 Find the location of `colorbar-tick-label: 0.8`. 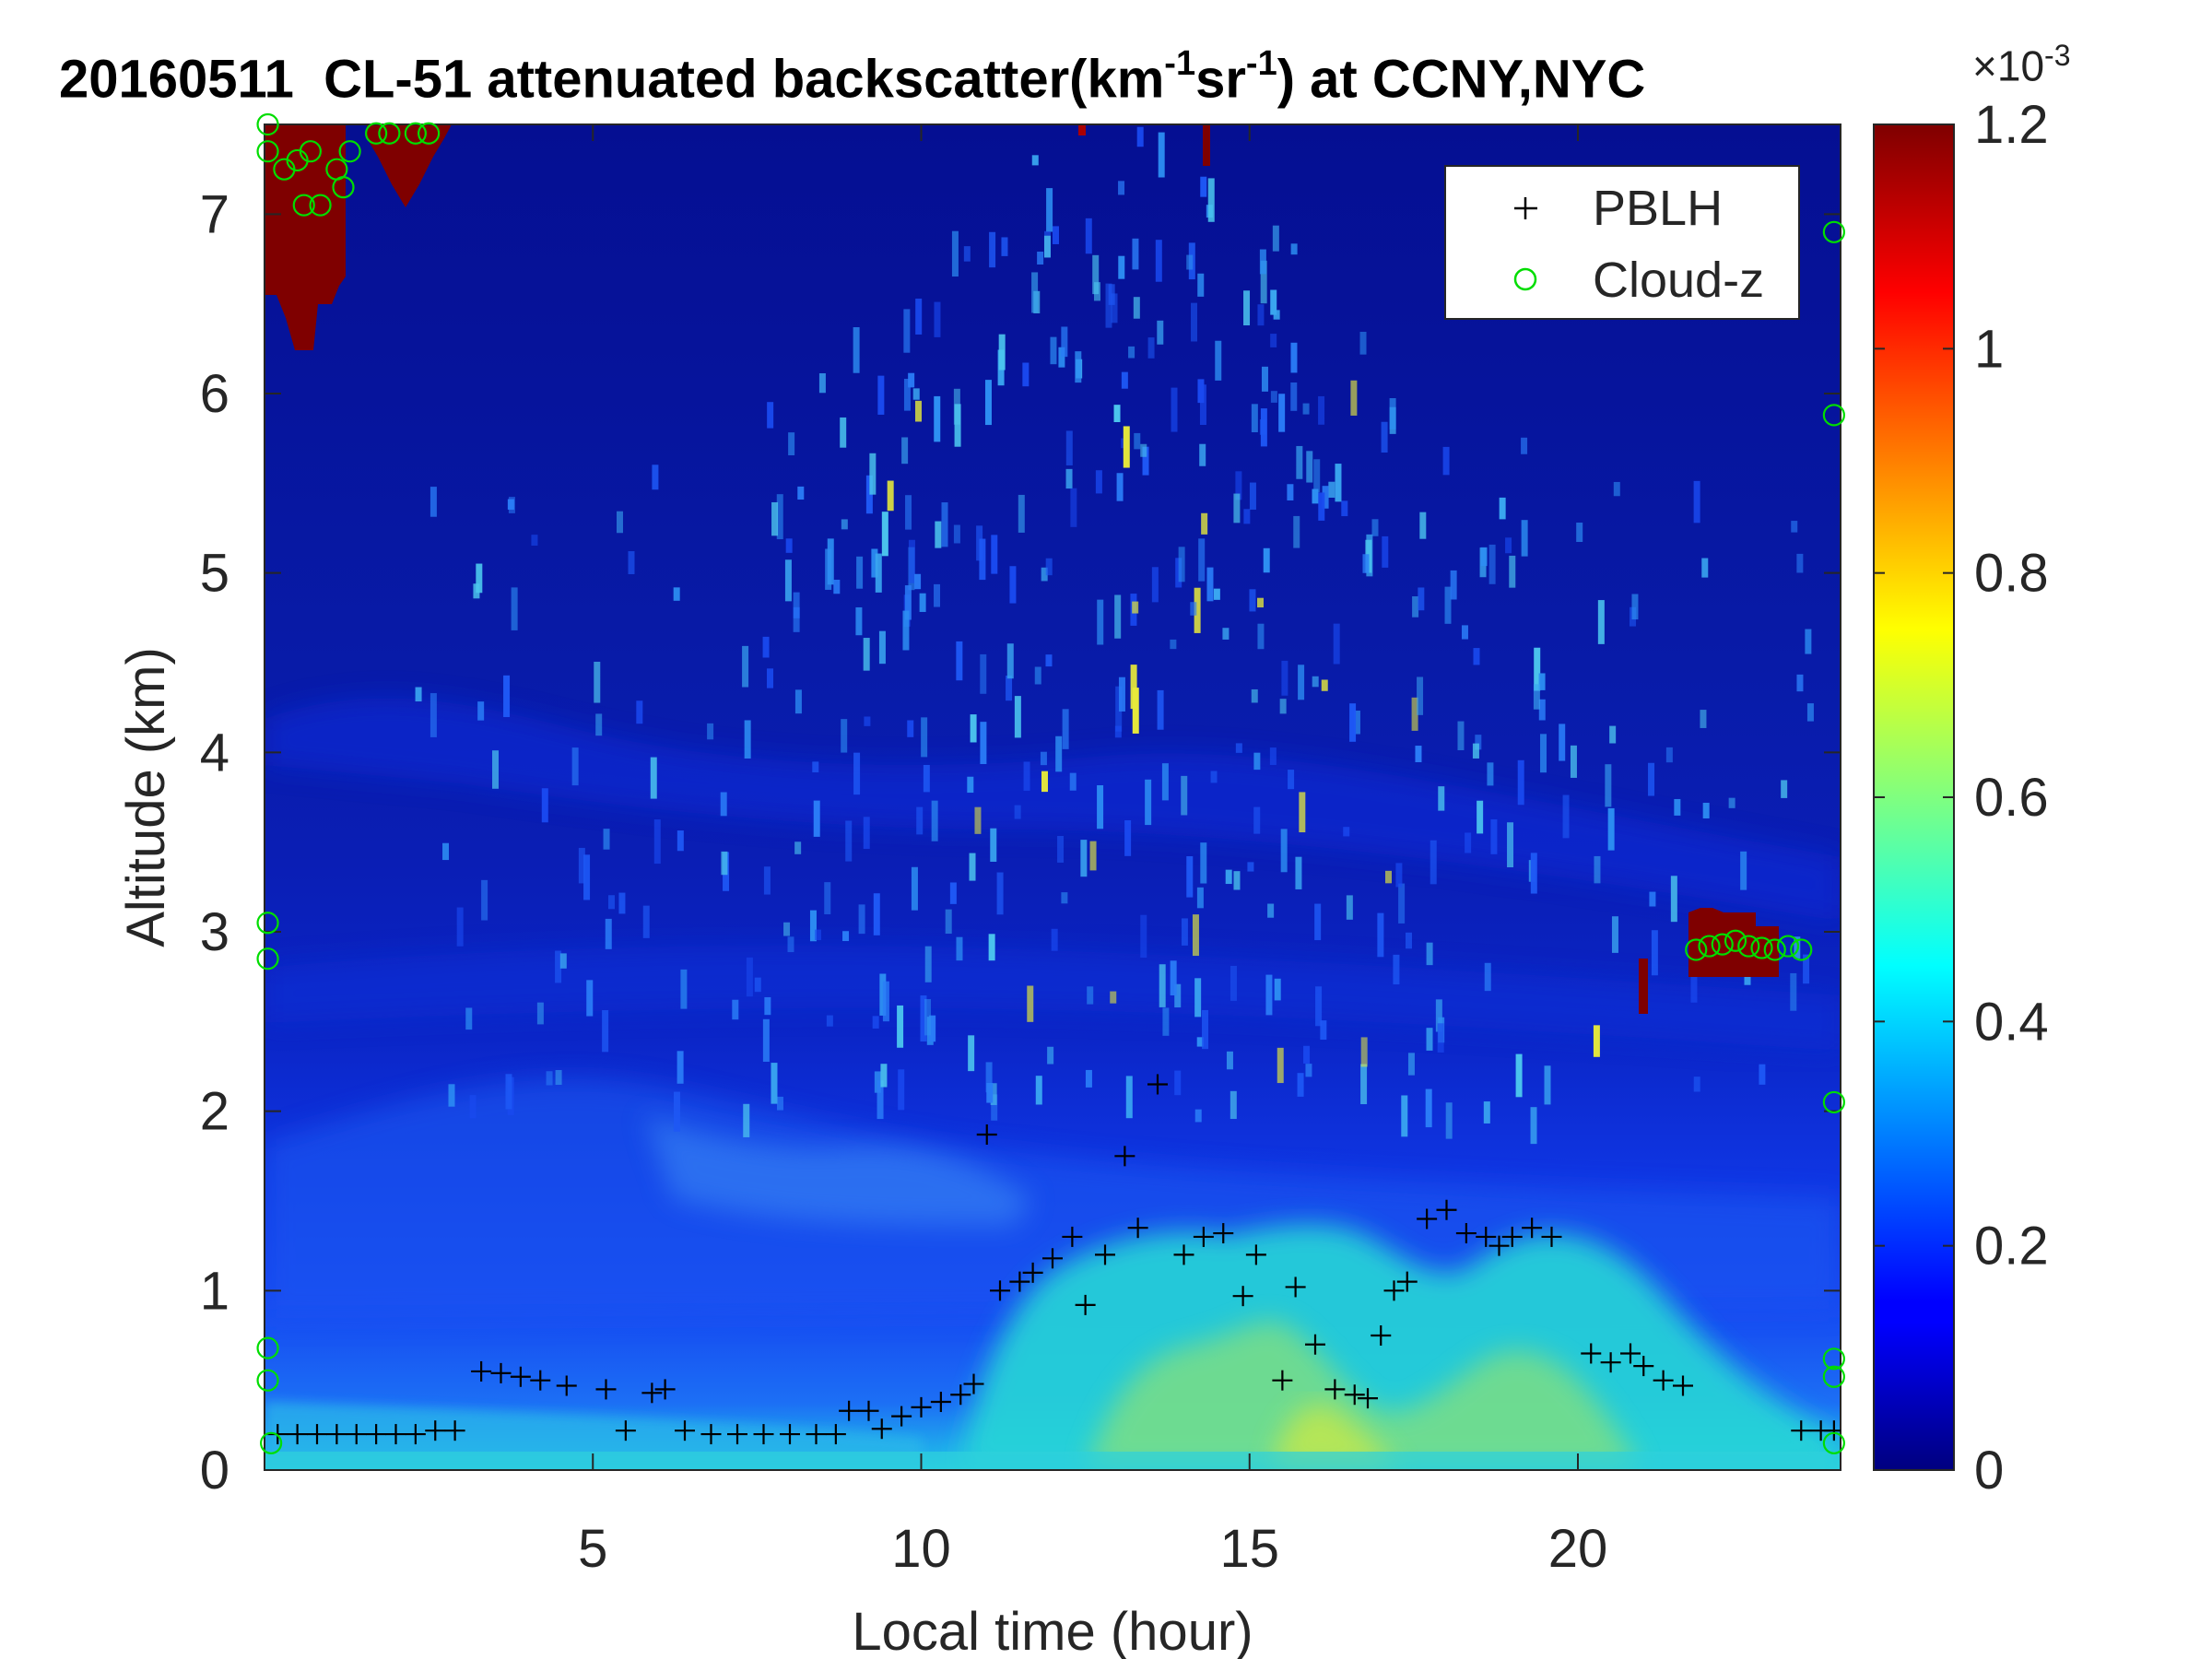

colorbar-tick-label: 0.8 is located at coordinates (2011, 574).